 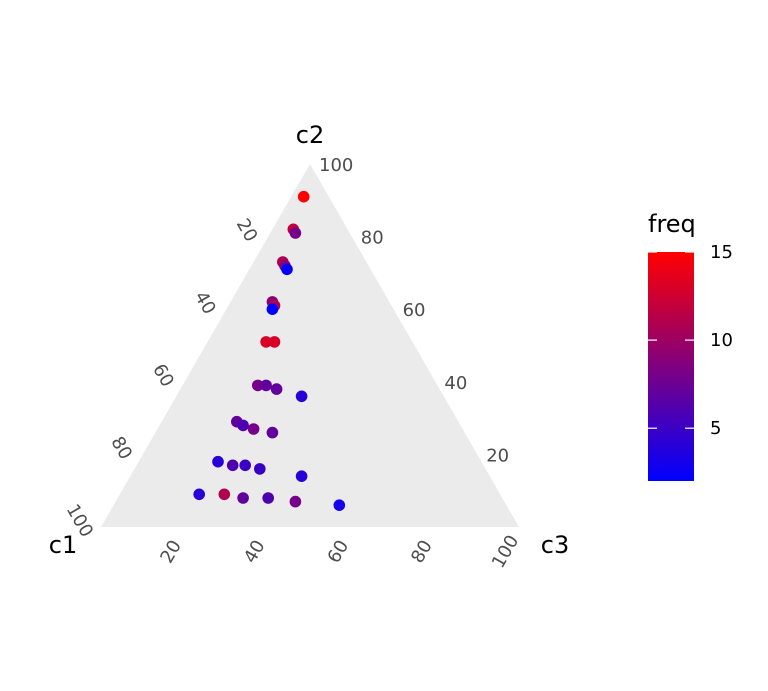 I want to click on c1-tick-label: 60, so click(x=163, y=375).